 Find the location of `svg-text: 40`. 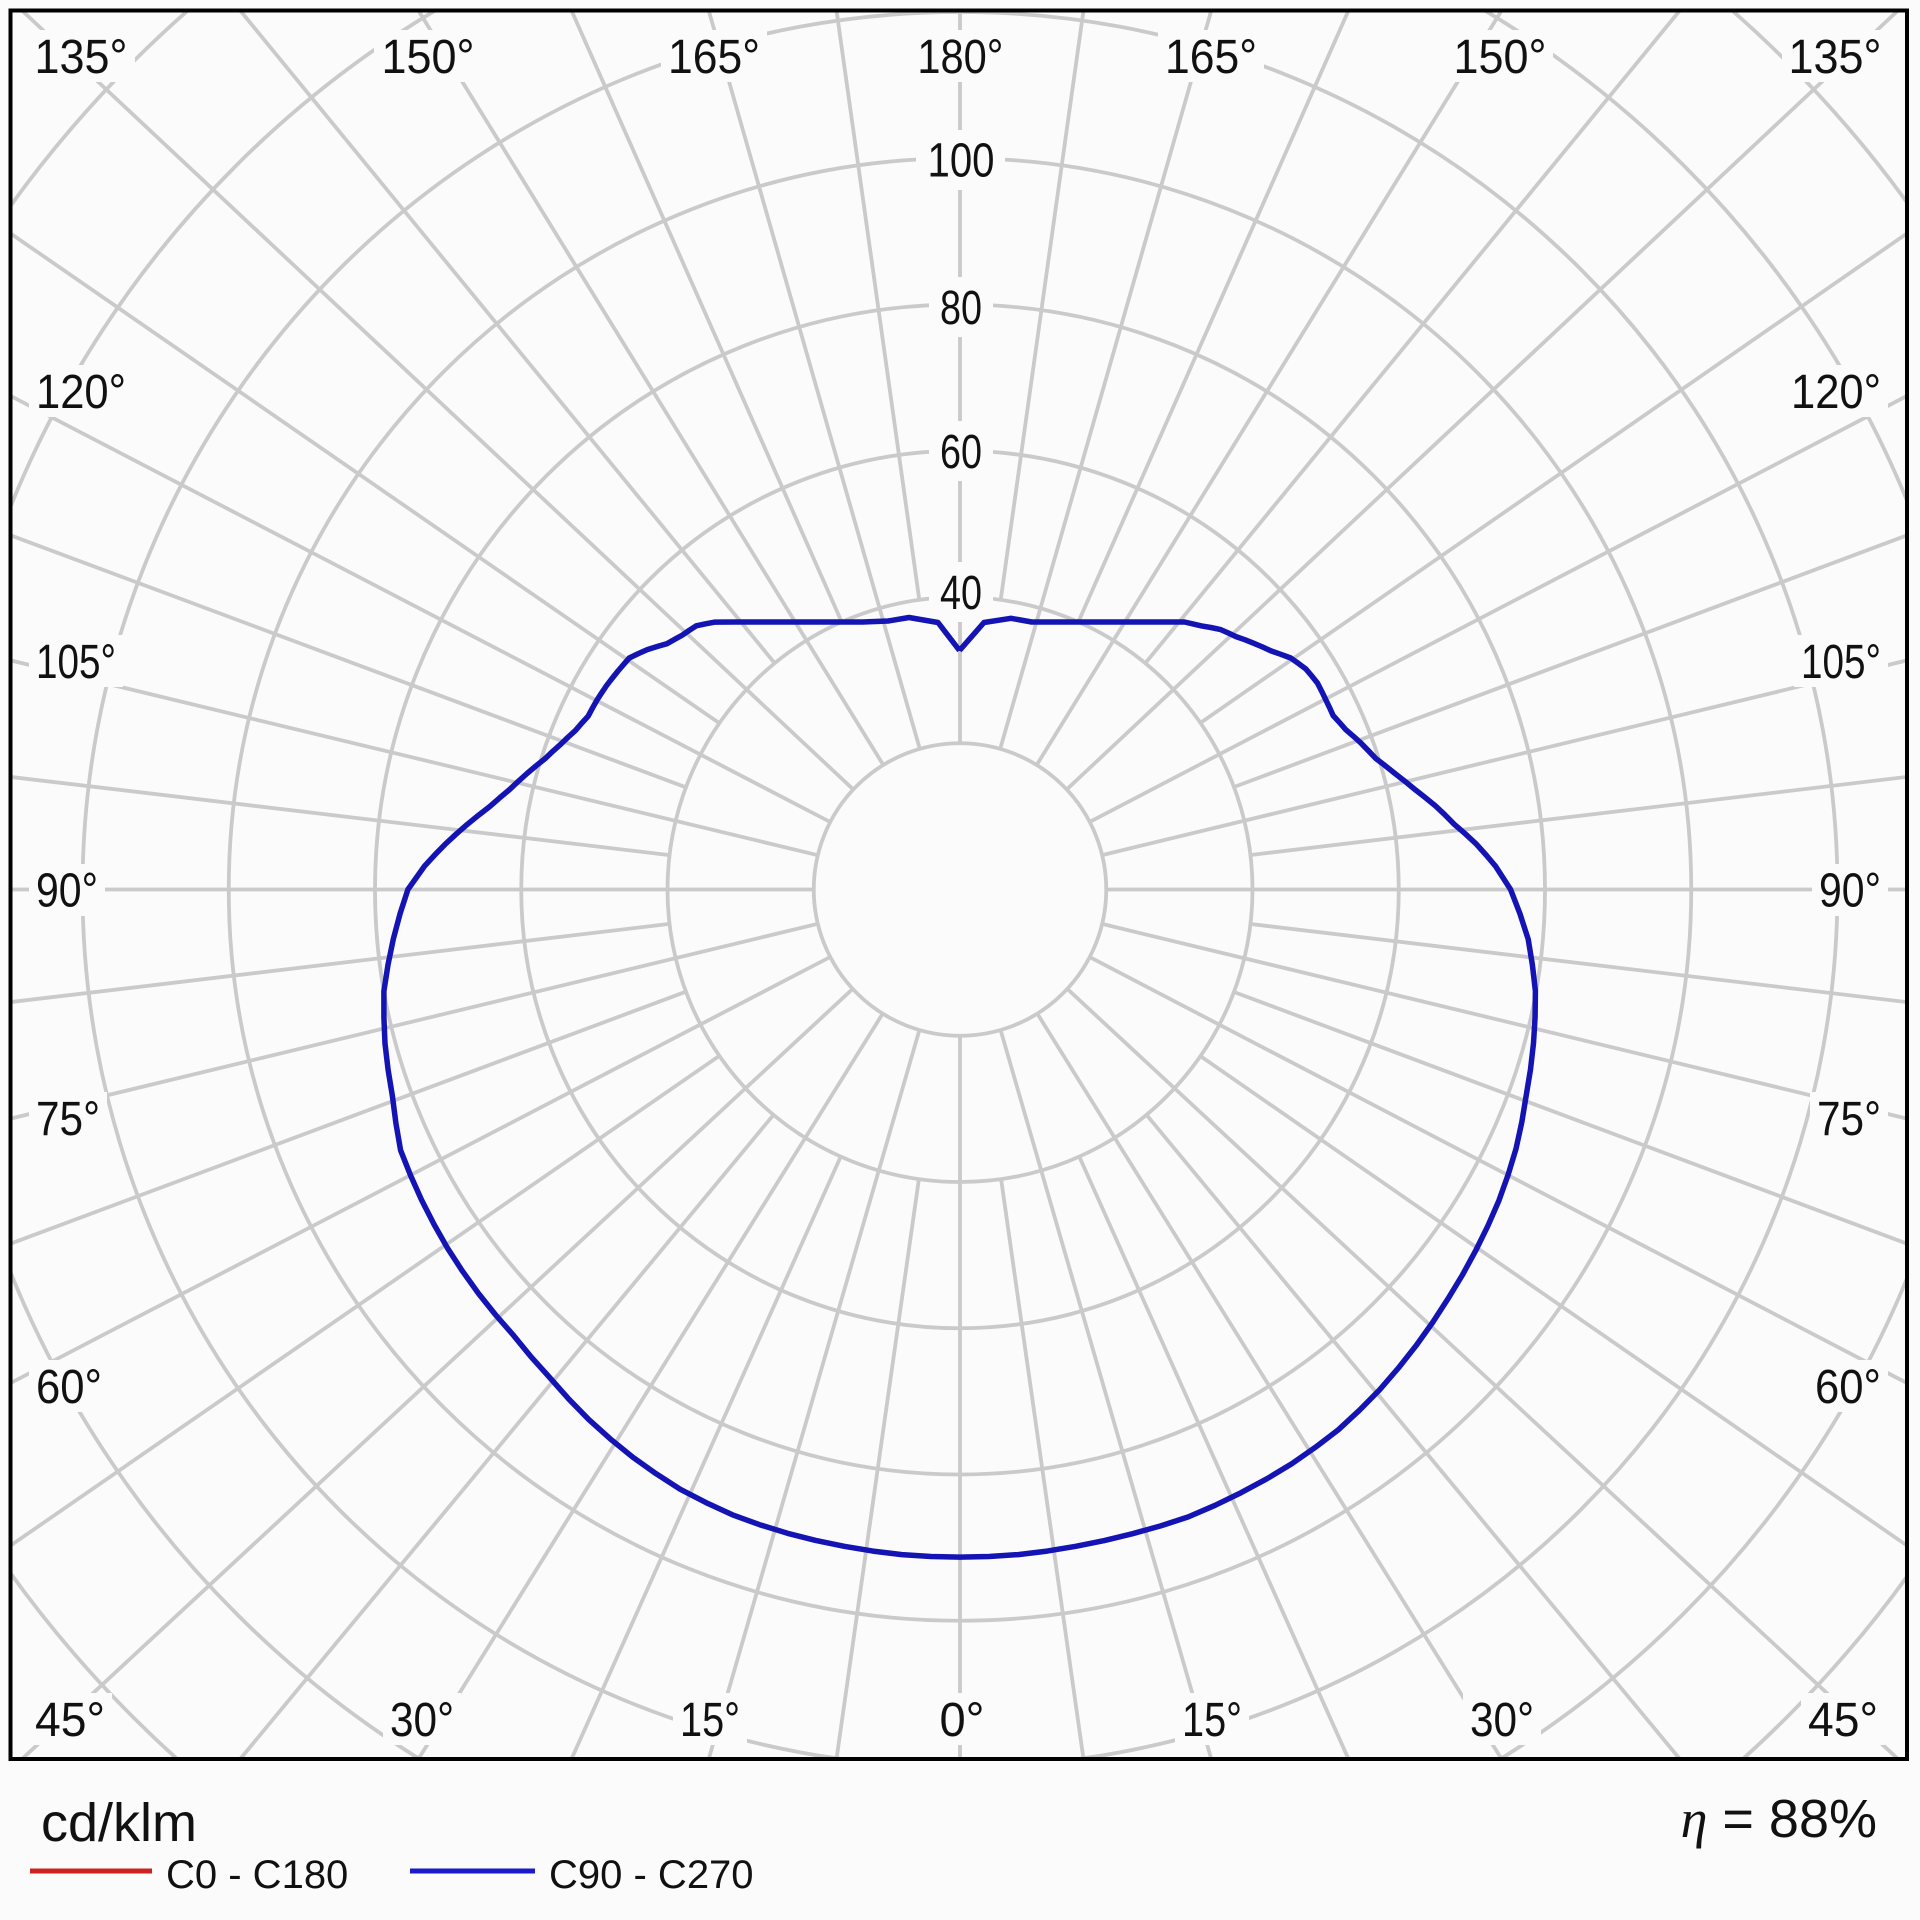

svg-text: 40 is located at coordinates (961, 593).